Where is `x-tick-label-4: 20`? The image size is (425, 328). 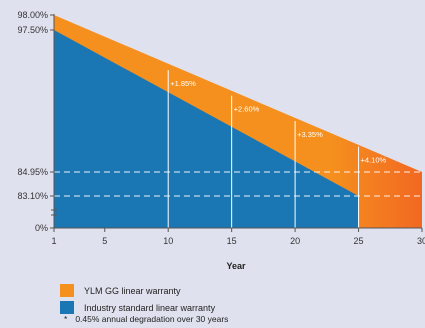
x-tick-label-4: 20 is located at coordinates (295, 241).